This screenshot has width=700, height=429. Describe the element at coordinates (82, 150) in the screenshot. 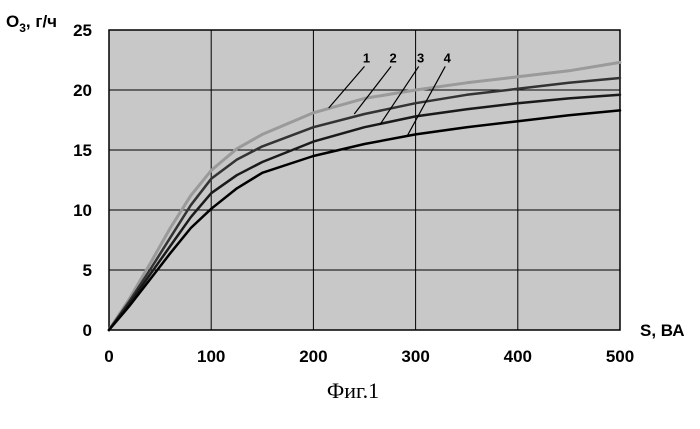

I see `y-tick-label: 15` at that location.